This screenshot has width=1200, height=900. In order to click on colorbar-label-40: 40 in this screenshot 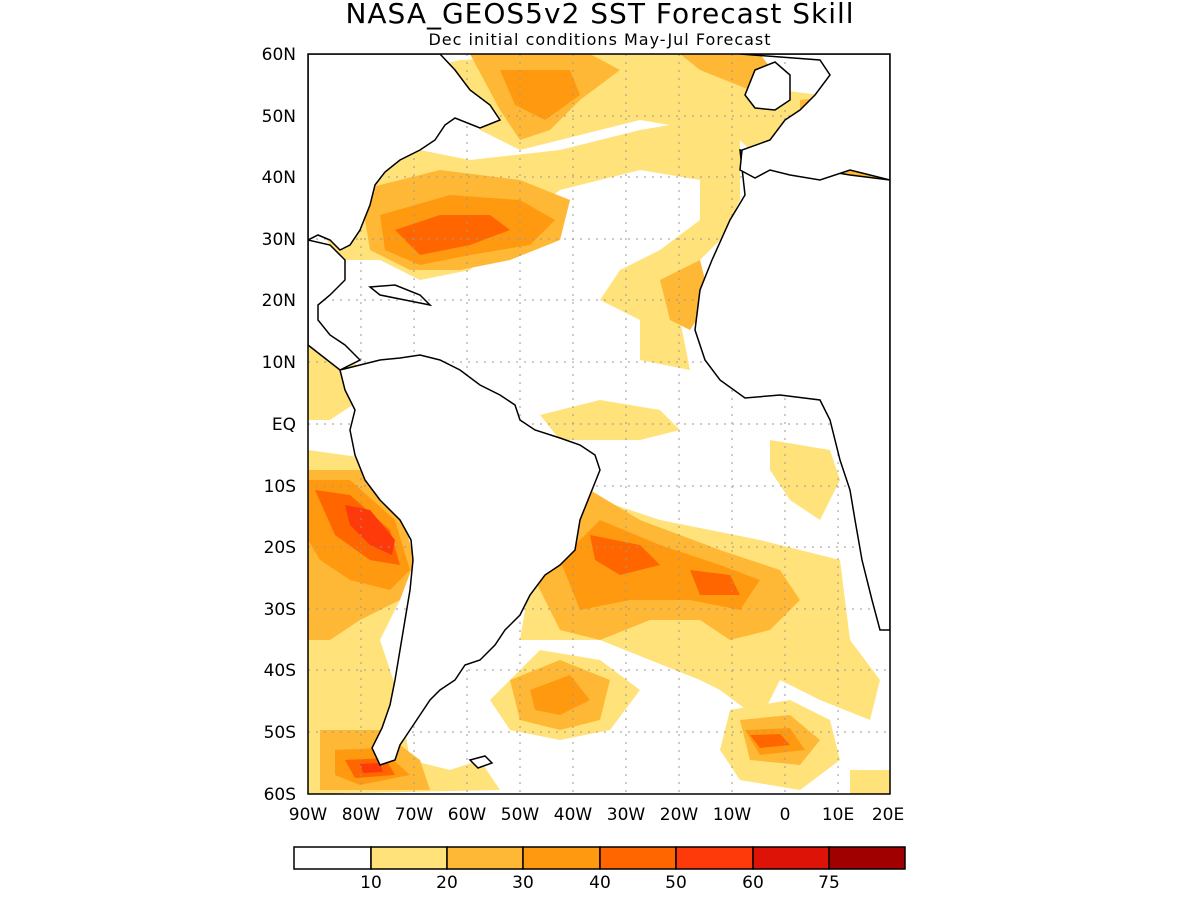, I will do `click(600, 883)`.